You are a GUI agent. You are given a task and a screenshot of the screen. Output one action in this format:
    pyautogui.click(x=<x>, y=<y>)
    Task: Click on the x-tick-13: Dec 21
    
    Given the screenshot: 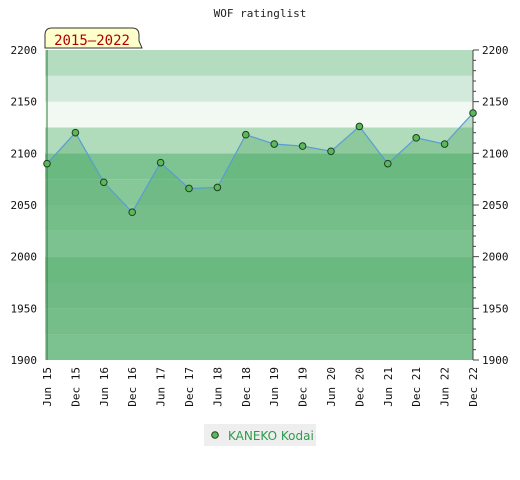 What is the action you would take?
    pyautogui.click(x=416, y=387)
    